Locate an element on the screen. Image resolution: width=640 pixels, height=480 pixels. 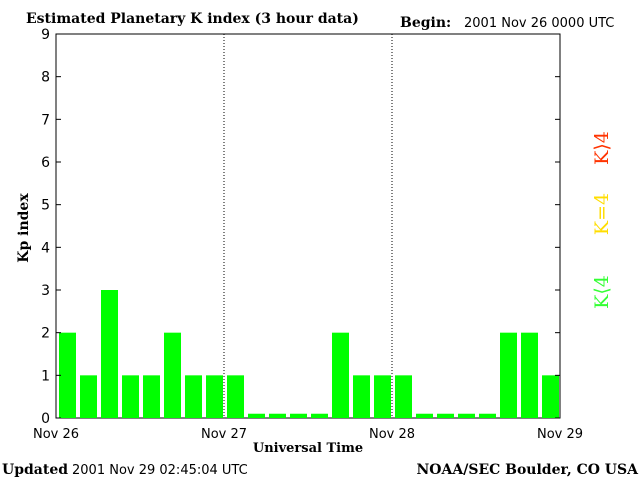
source-credit: NOAA/SEC Boulder, CO USA is located at coordinates (528, 470).